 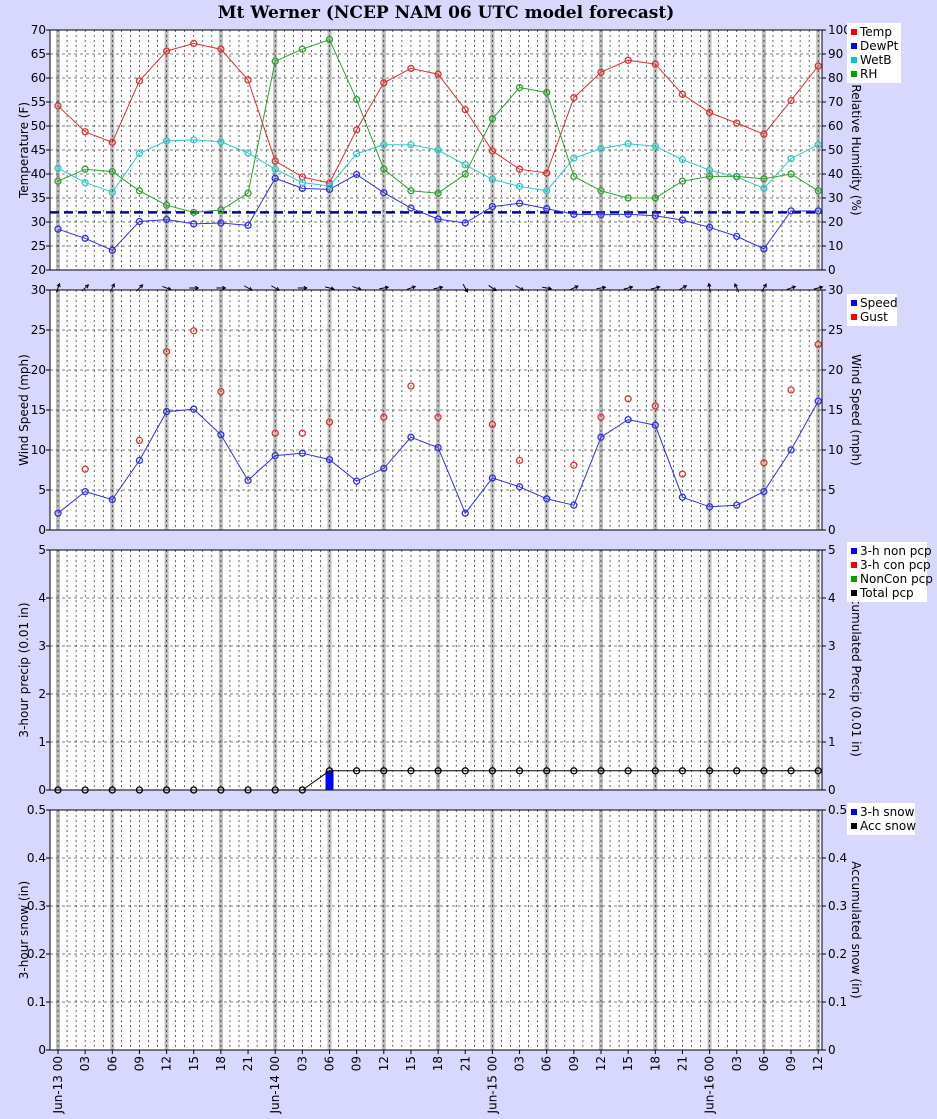 I want to click on y-tick-label-left: 10, so click(x=38, y=450).